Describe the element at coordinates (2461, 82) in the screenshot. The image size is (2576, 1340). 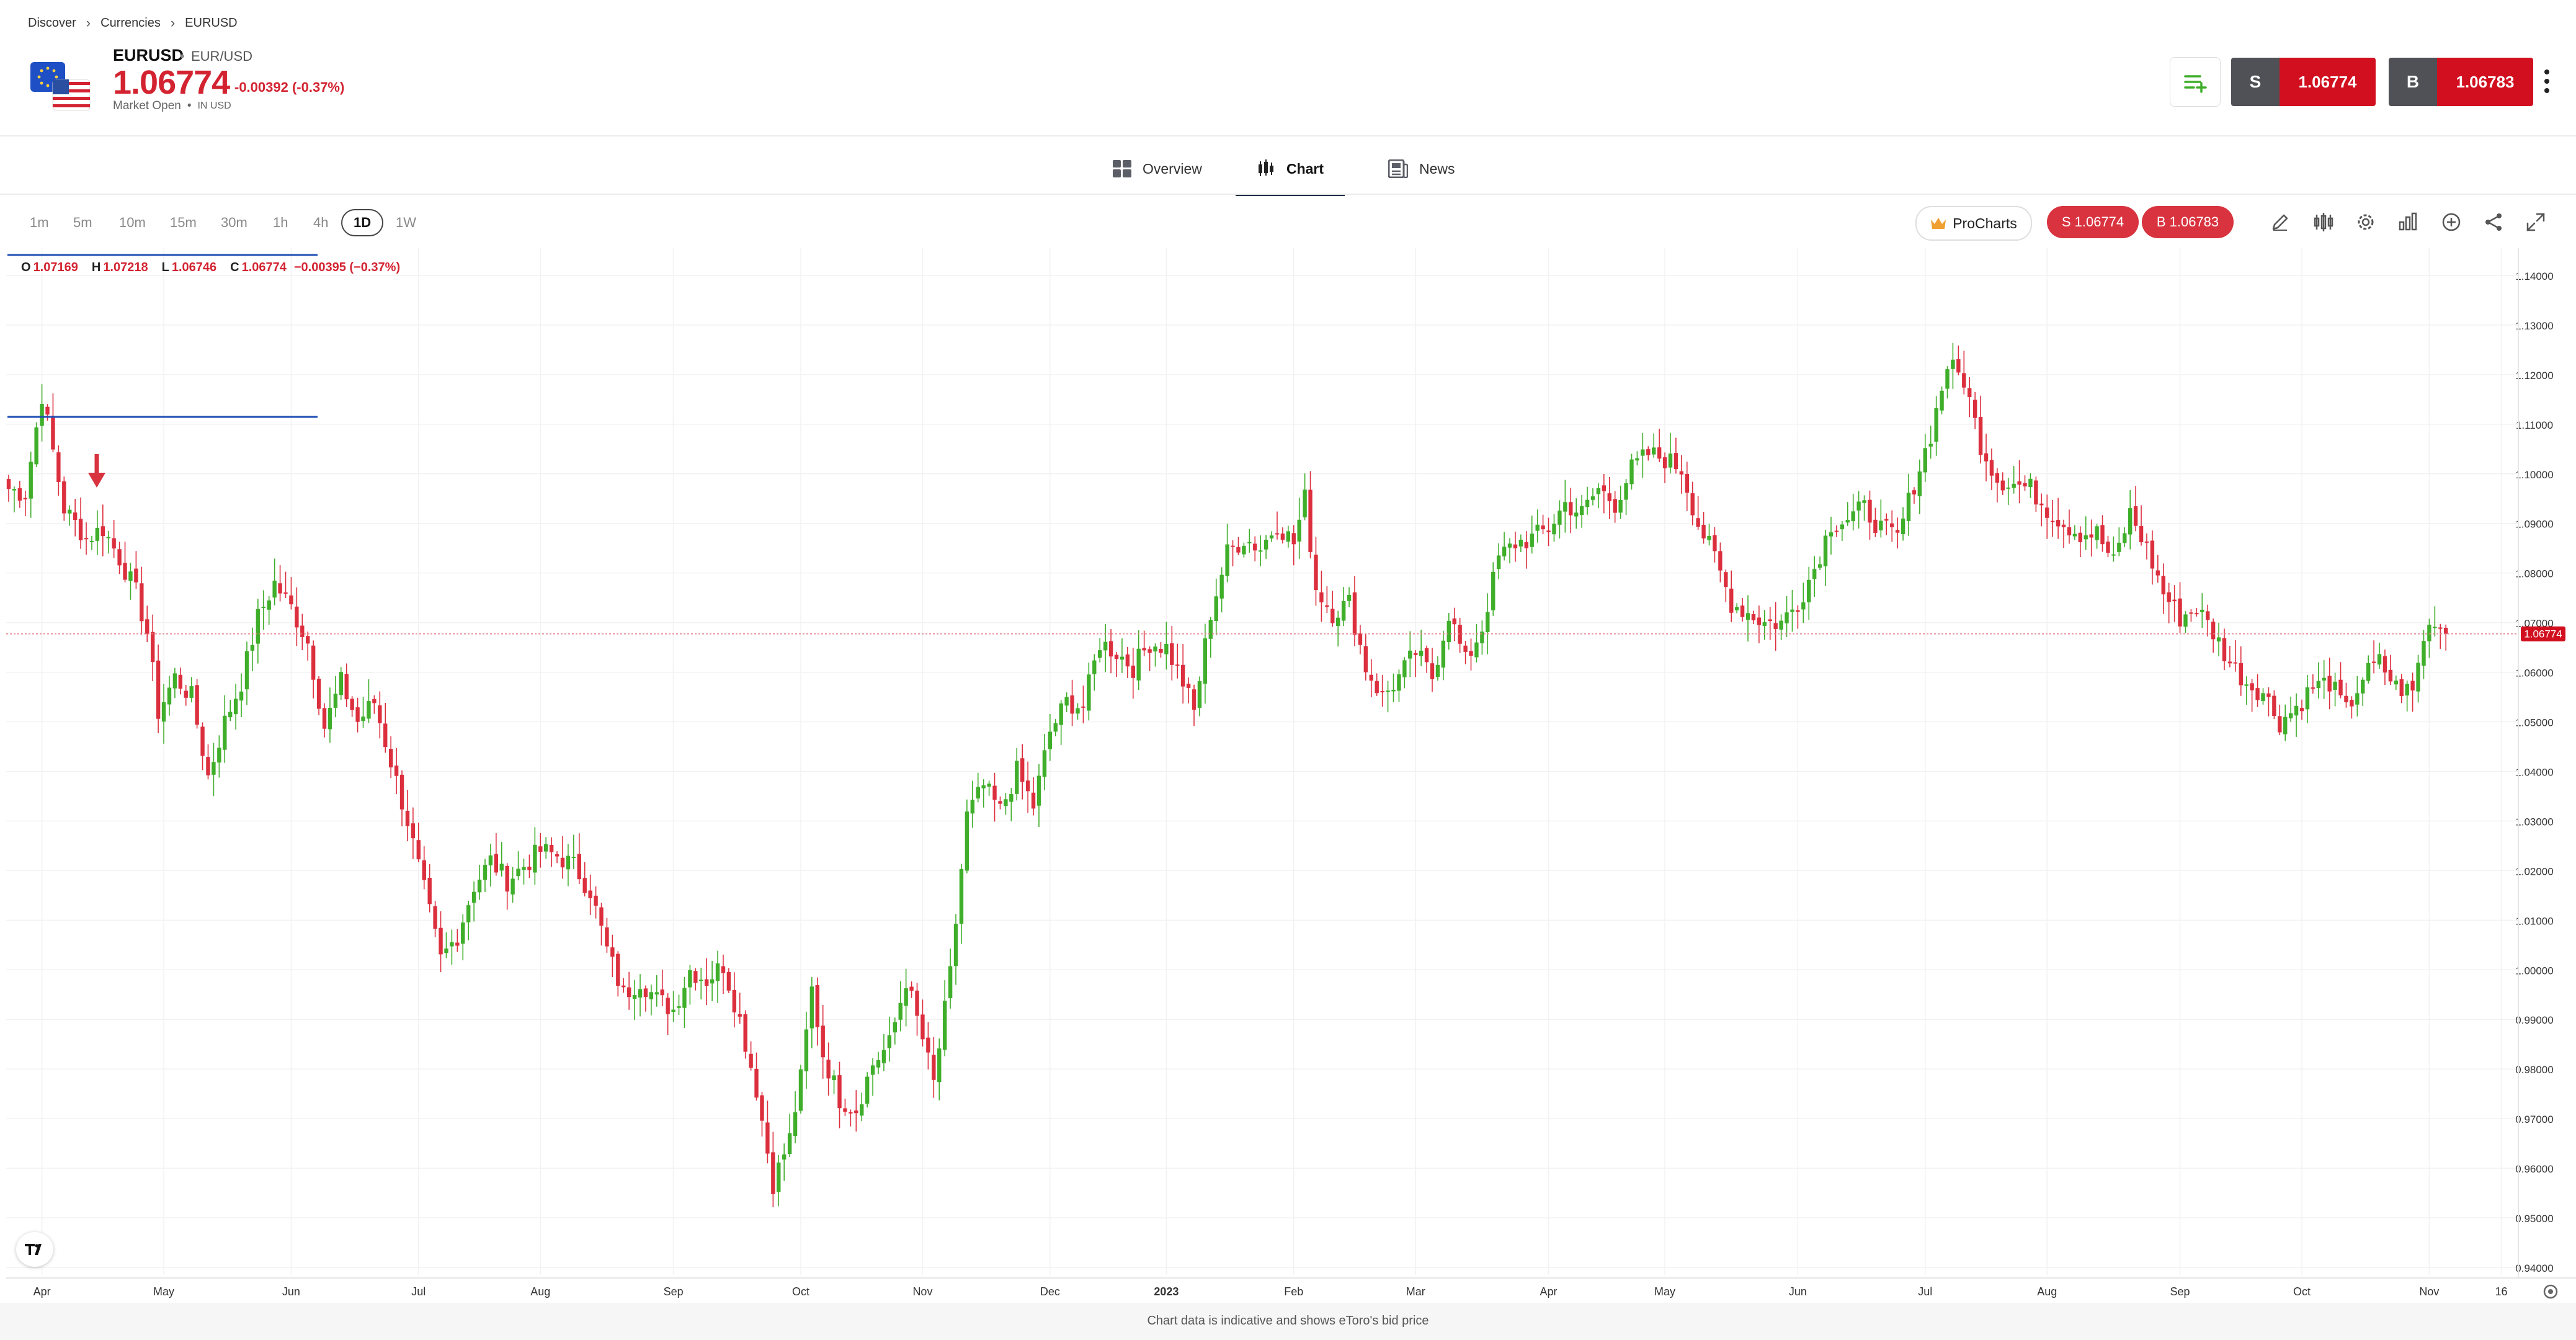
I see `buy-button: B 1.06783` at that location.